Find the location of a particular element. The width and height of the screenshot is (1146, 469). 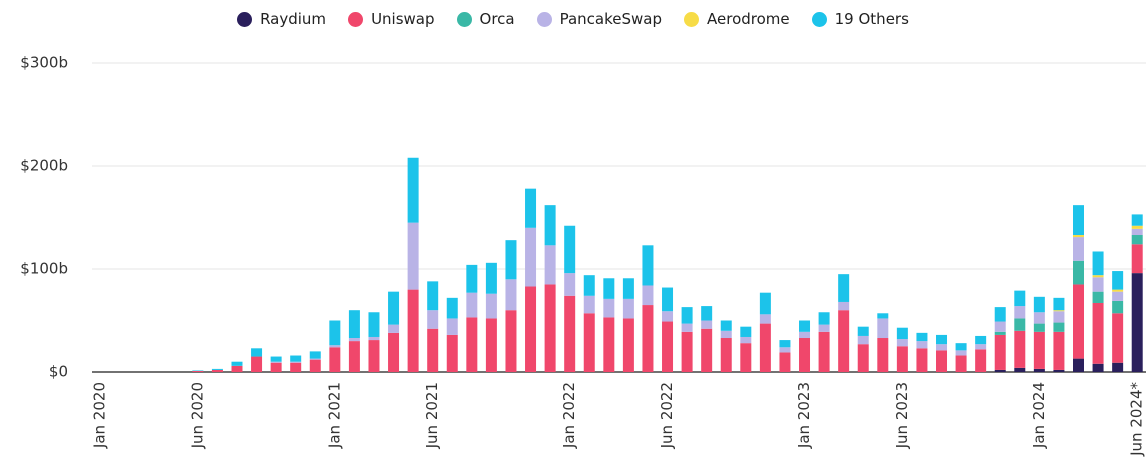

legend-label: Uniswap is located at coordinates (403, 19).